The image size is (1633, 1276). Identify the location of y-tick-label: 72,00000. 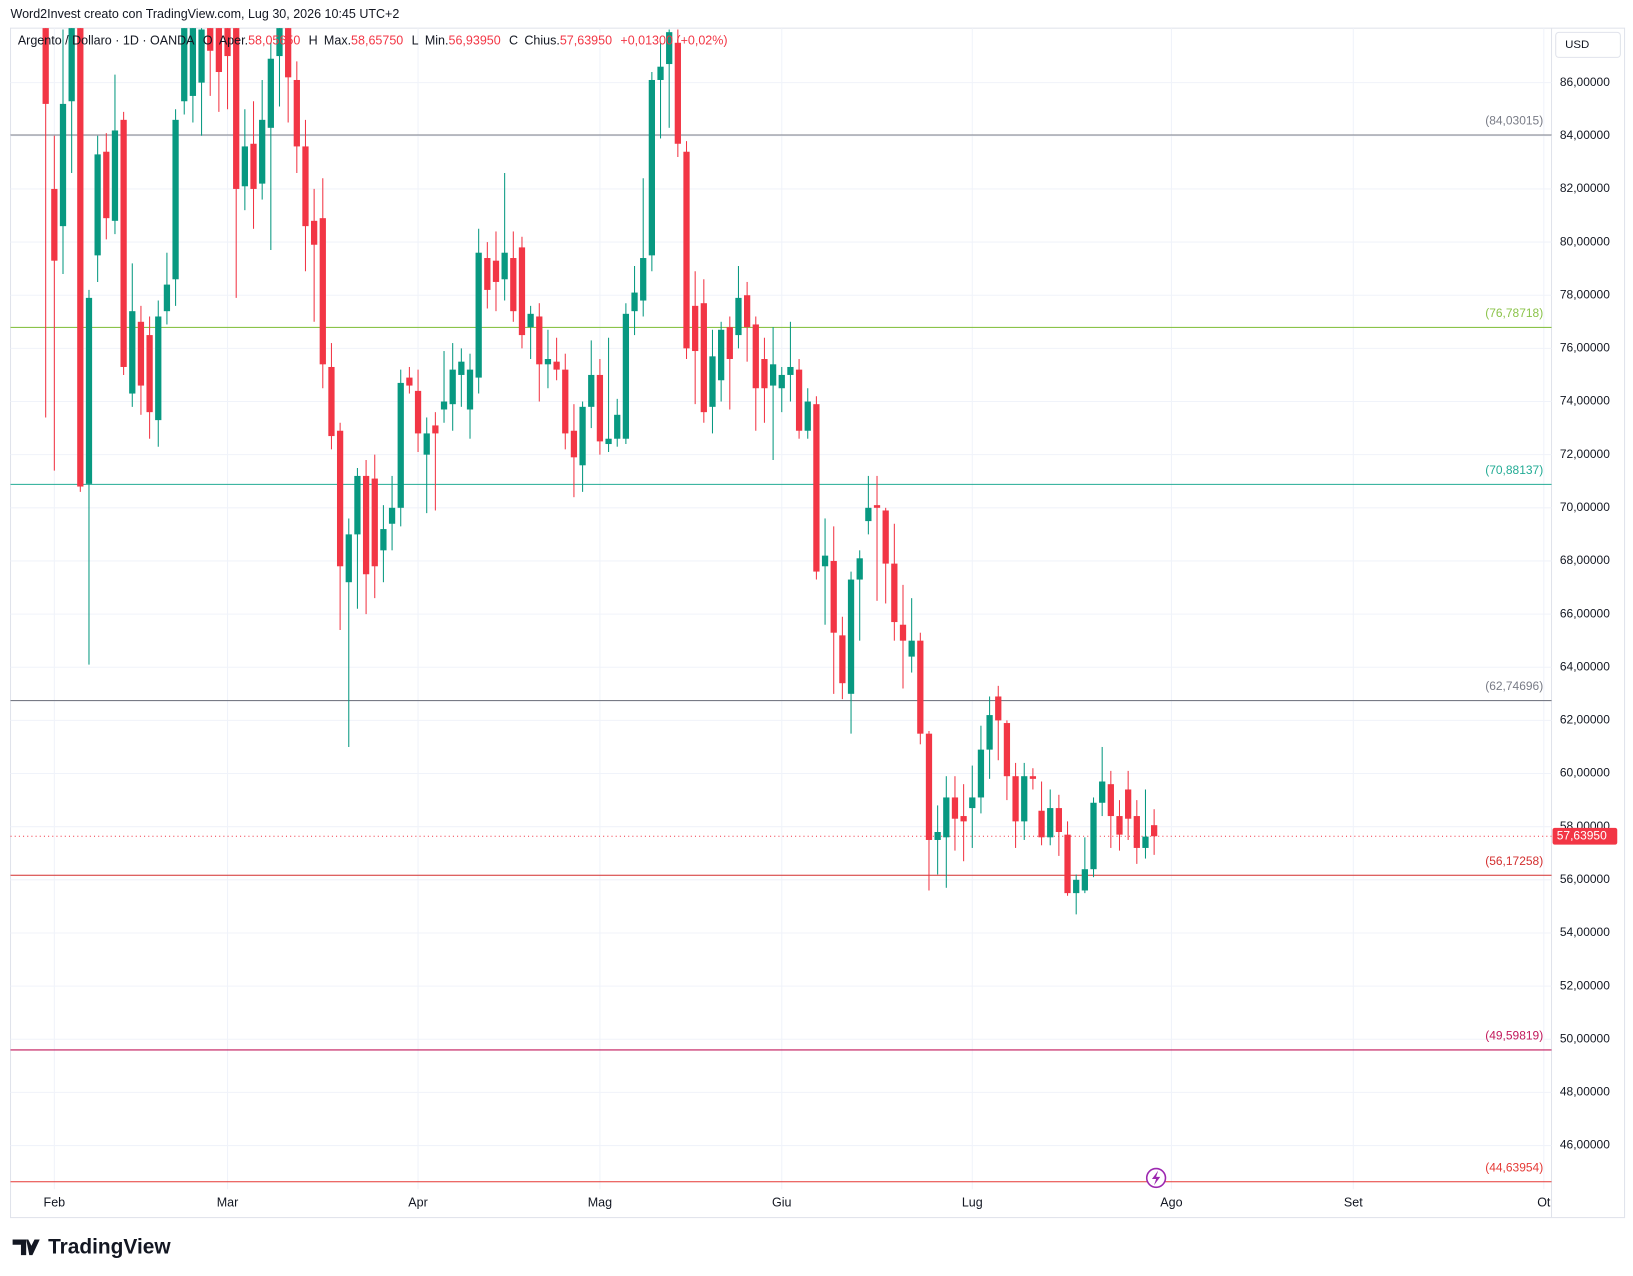
(1585, 454).